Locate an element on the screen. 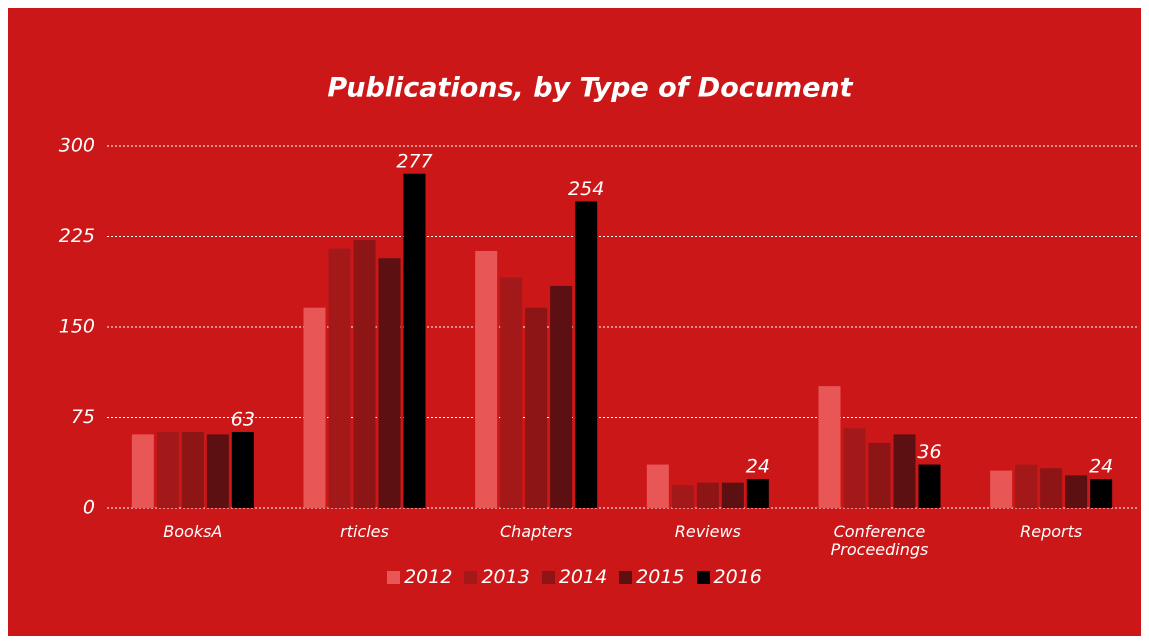 Image resolution: width=1149 pixels, height=644 pixels. legend-label: 2015 is located at coordinates (660, 577).